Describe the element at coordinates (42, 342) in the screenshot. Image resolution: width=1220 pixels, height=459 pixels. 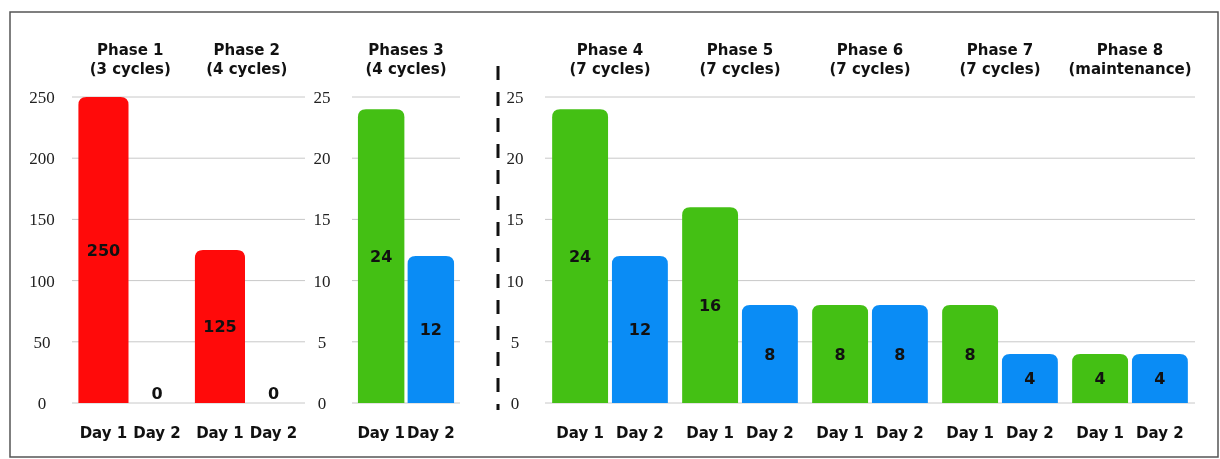
I see `y-tick-label: 50` at that location.